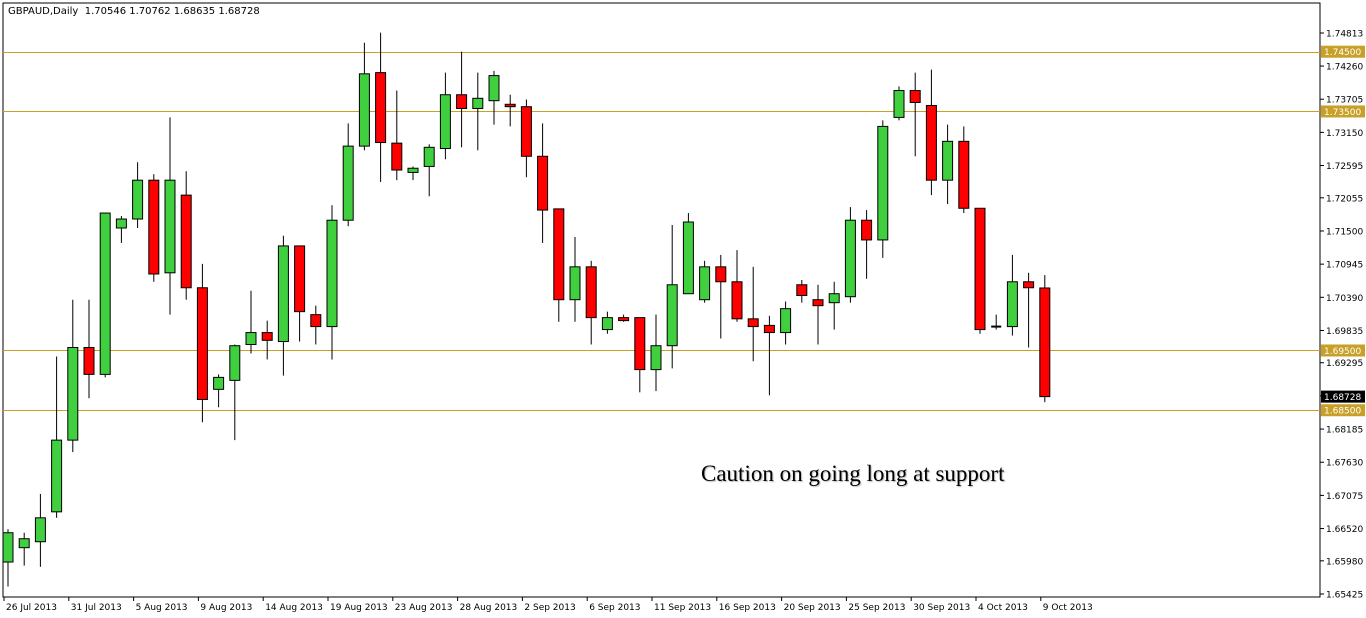  I want to click on date-tick-label: 9 Oct 2013, so click(1068, 608).